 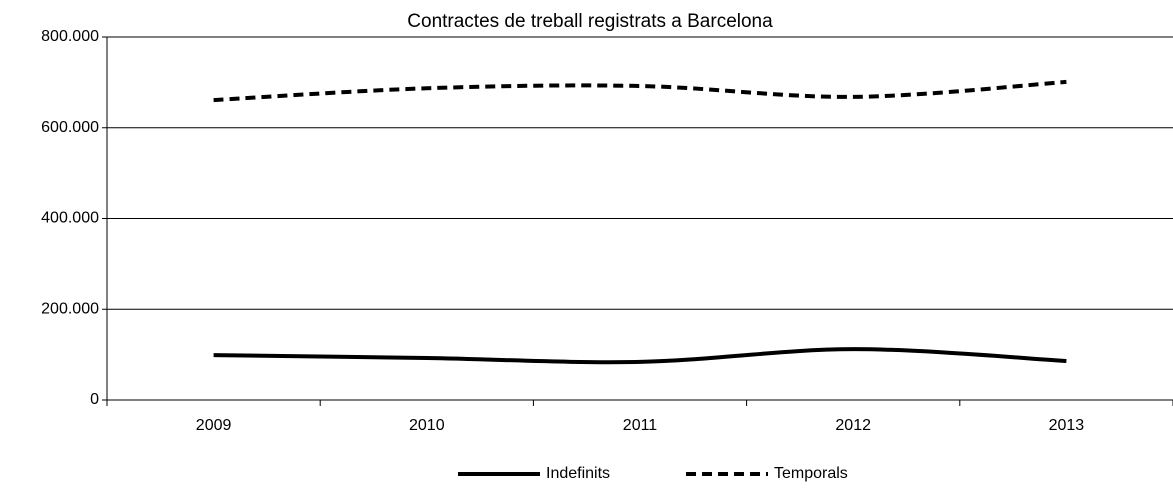 What do you see at coordinates (94, 399) in the screenshot?
I see `y-tick-label: 0` at bounding box center [94, 399].